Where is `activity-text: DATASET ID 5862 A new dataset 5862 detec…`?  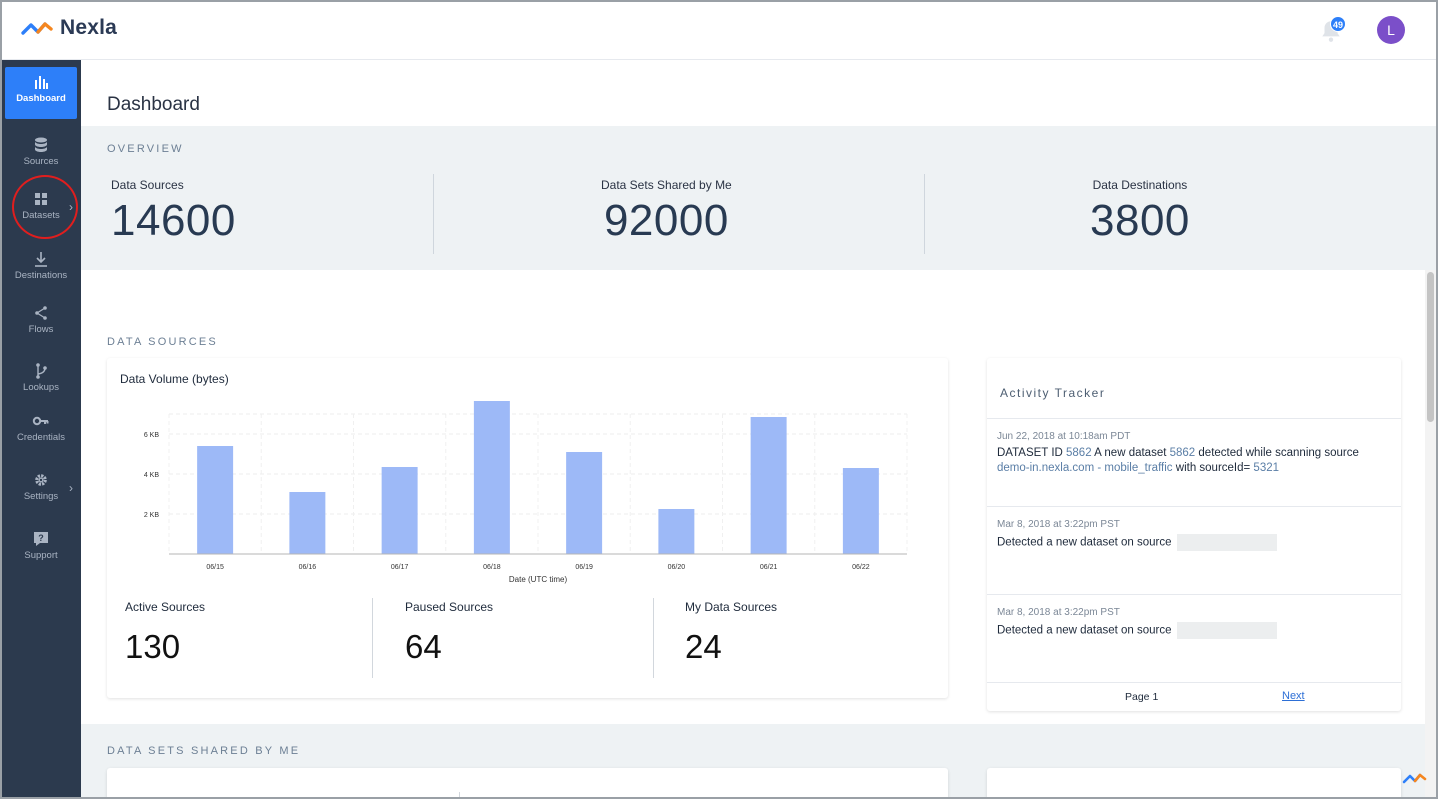 activity-text: DATASET ID 5862 A new dataset 5862 detec… is located at coordinates (1194, 461).